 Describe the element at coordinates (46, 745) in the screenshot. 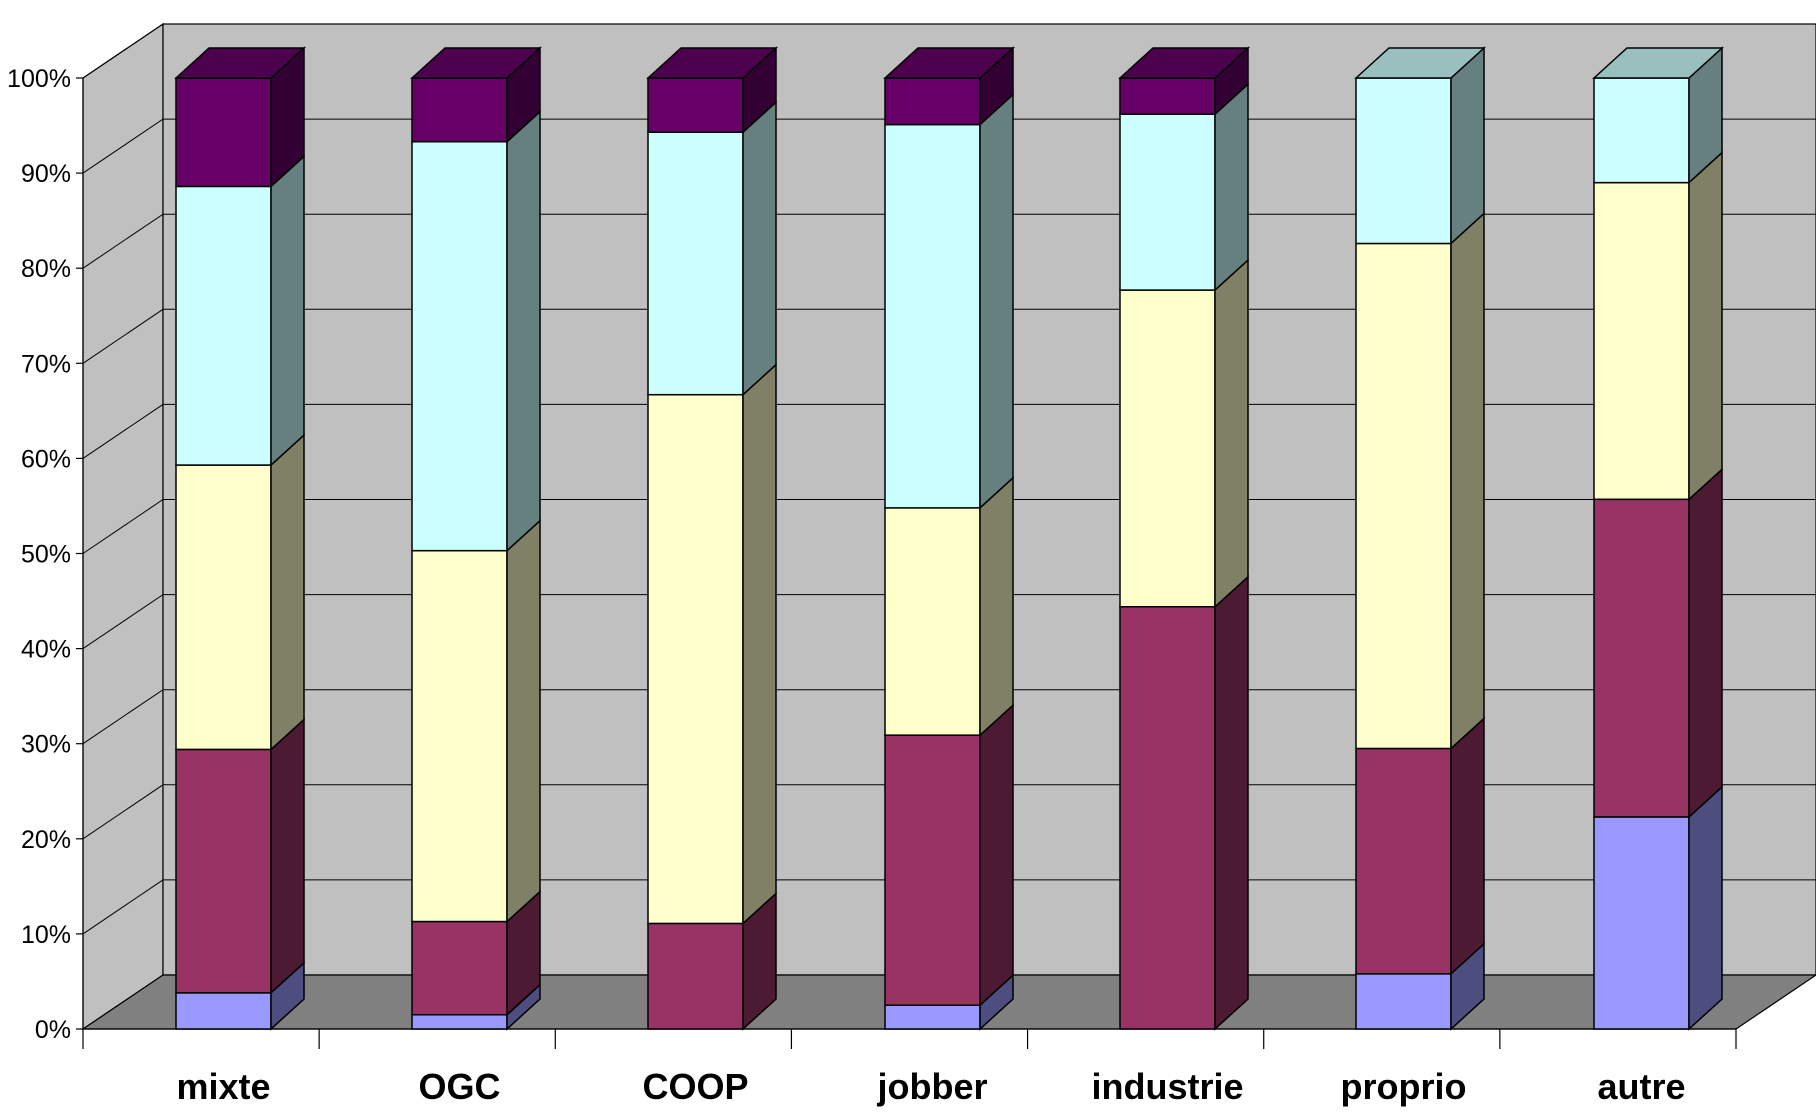

I see `y-tick-label: 30%` at that location.